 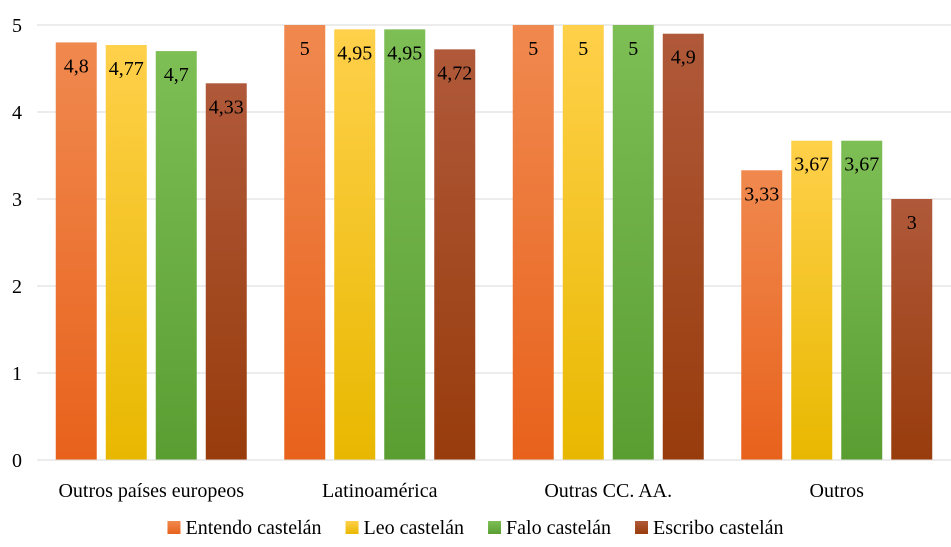 What do you see at coordinates (837, 491) in the screenshot?
I see `x-category-label: Outros` at bounding box center [837, 491].